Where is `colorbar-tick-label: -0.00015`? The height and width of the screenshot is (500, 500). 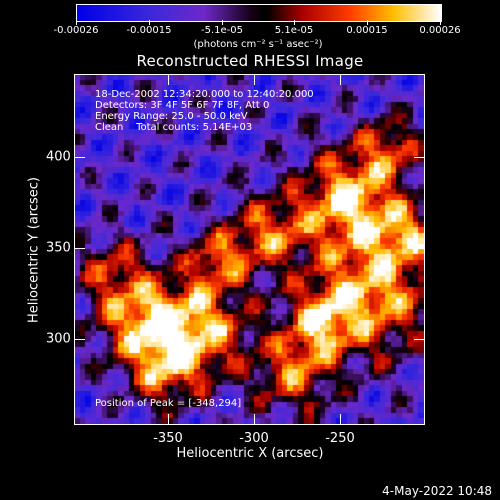 colorbar-tick-label: -0.00015 is located at coordinates (149, 30).